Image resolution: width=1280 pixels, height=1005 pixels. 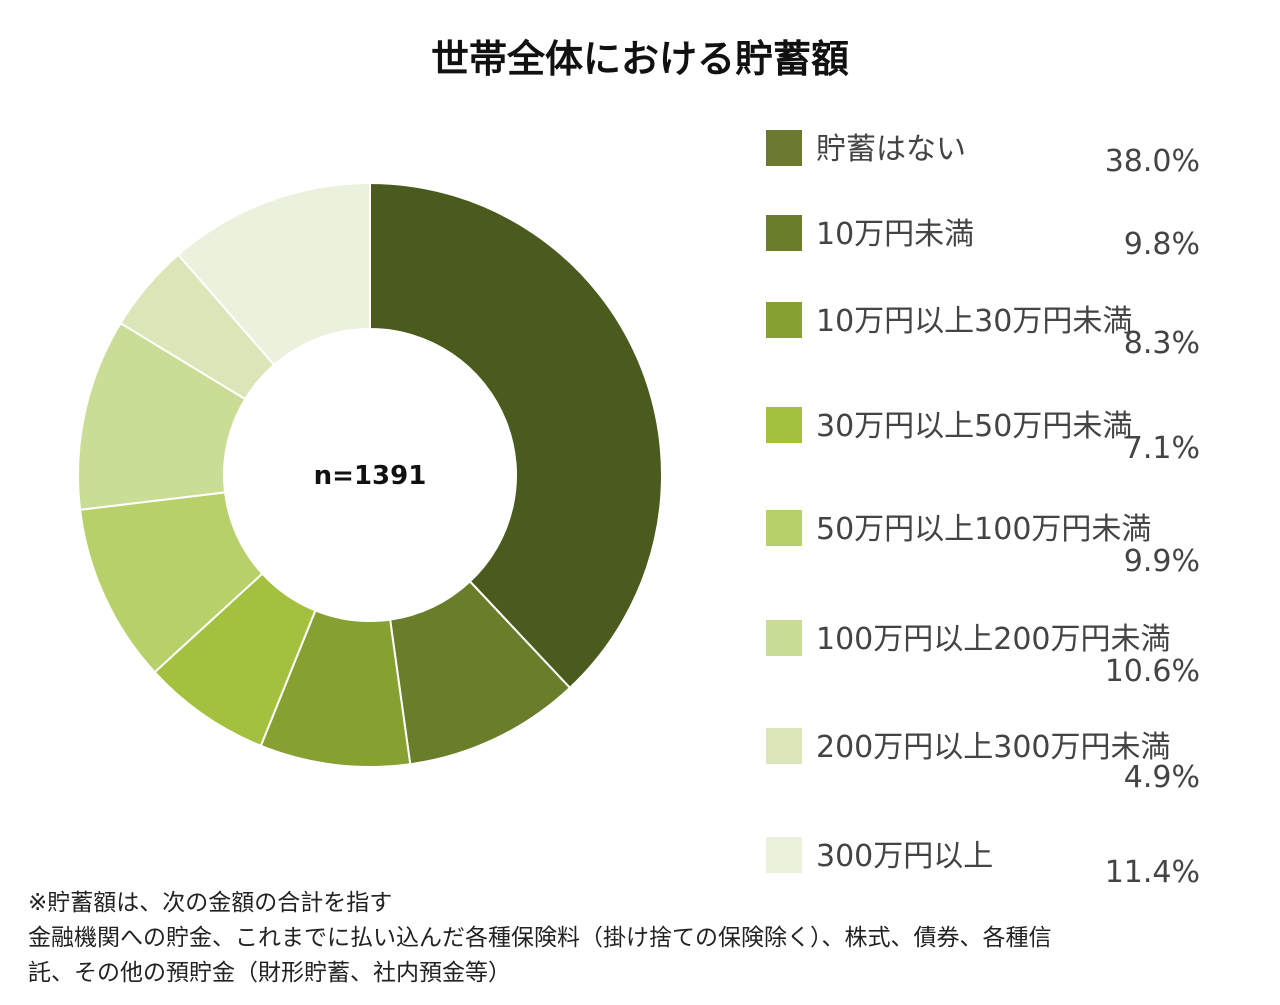 I want to click on data-label: 10.6%, so click(x=1152, y=671).